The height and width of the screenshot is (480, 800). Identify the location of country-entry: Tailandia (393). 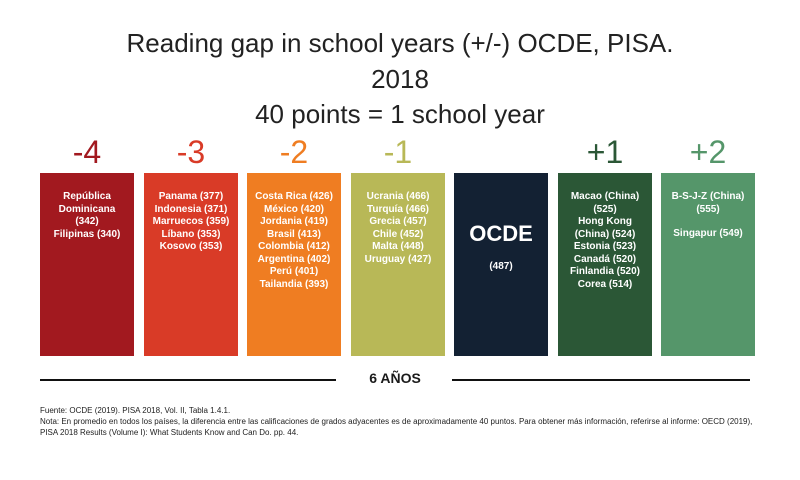
(294, 284).